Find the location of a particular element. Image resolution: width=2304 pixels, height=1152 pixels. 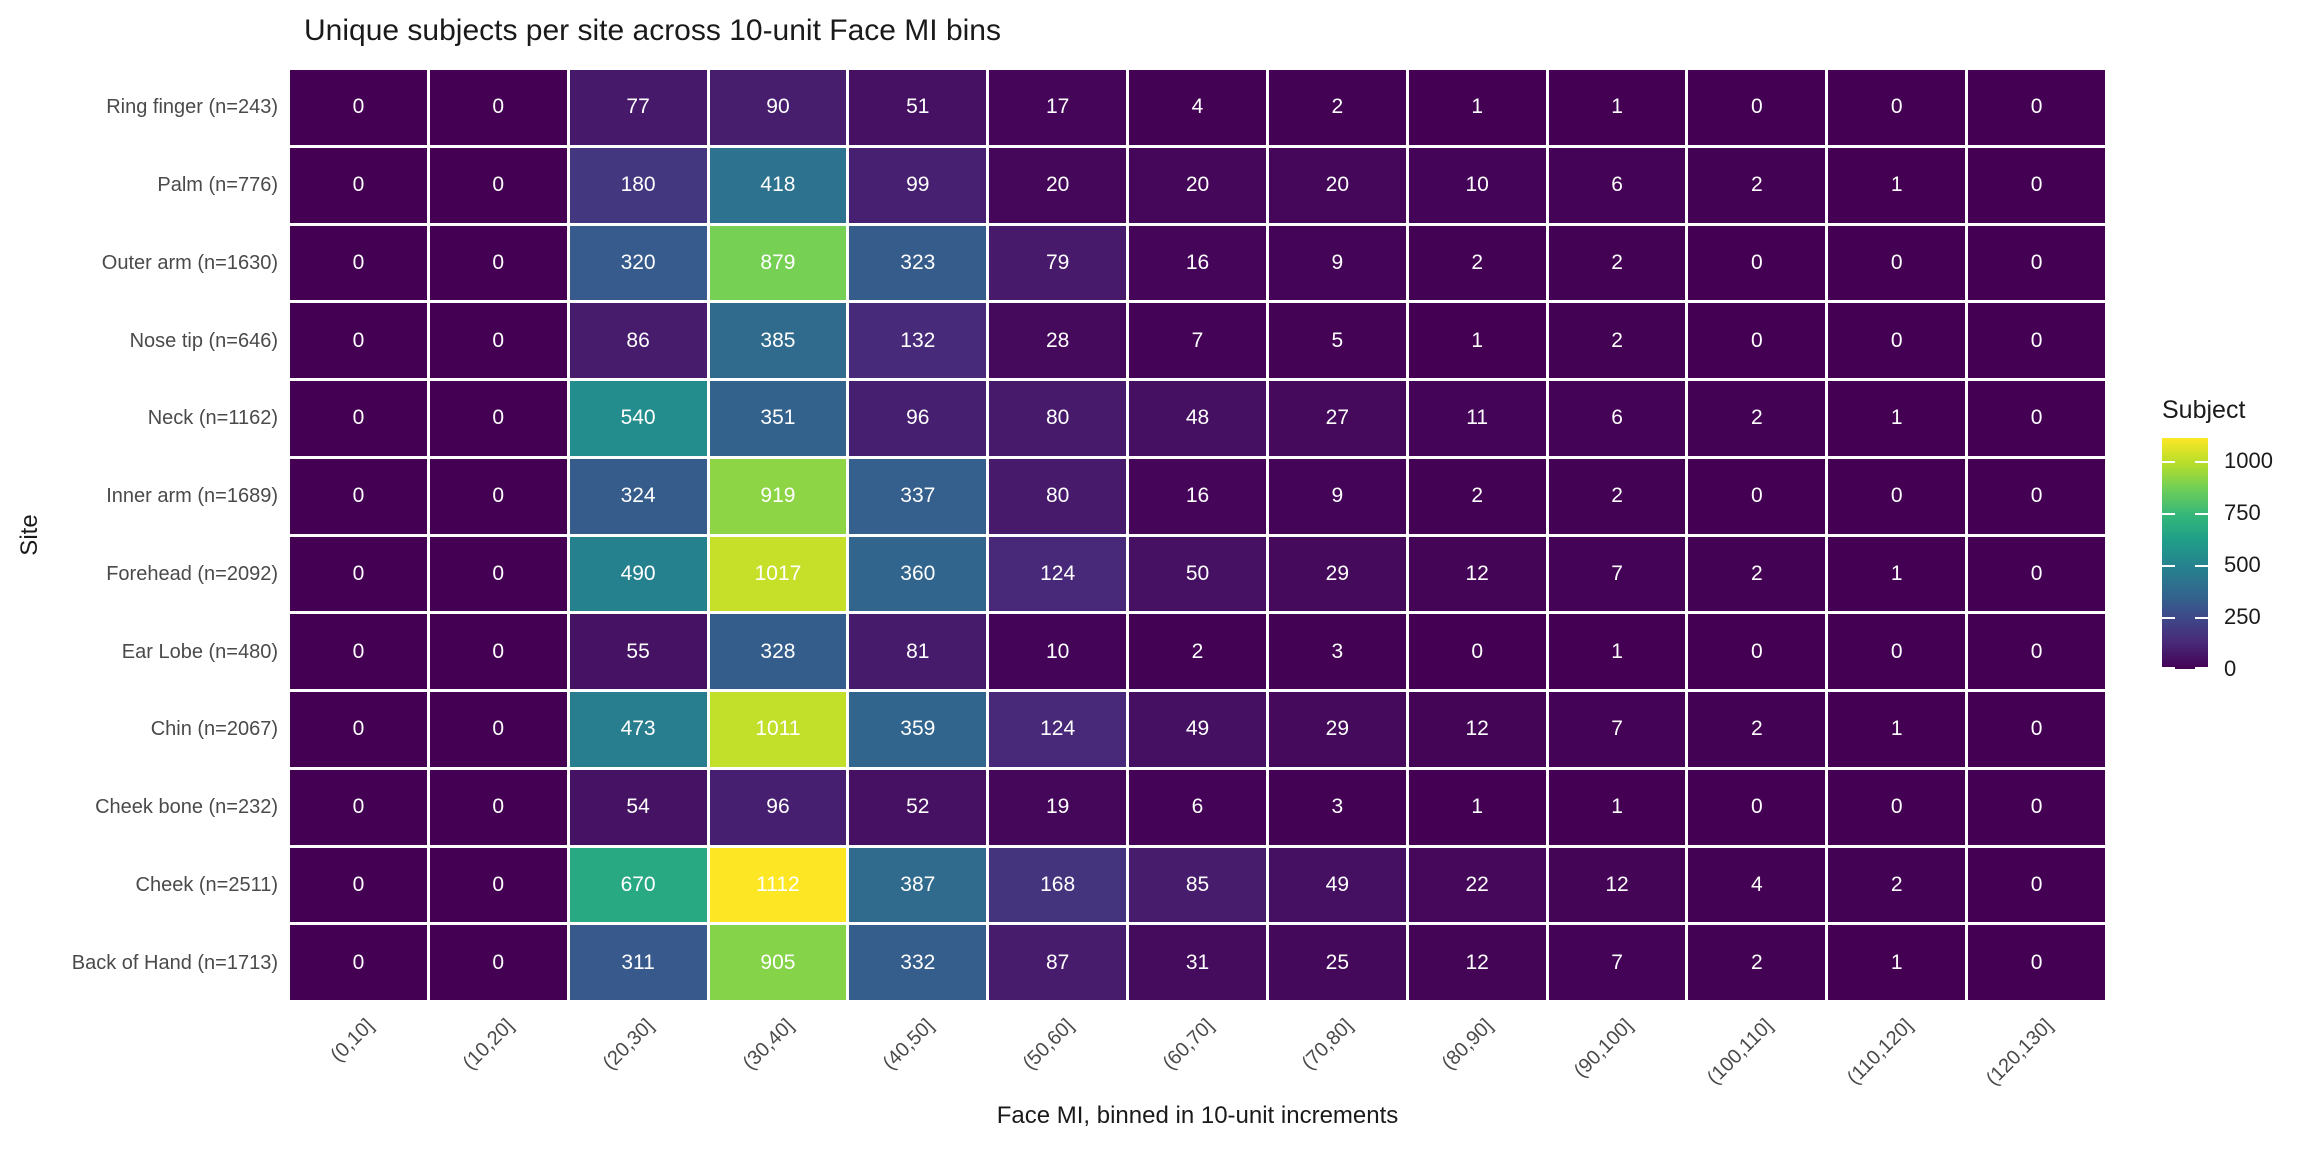

heatmap-cell: 79 is located at coordinates (1058, 263).